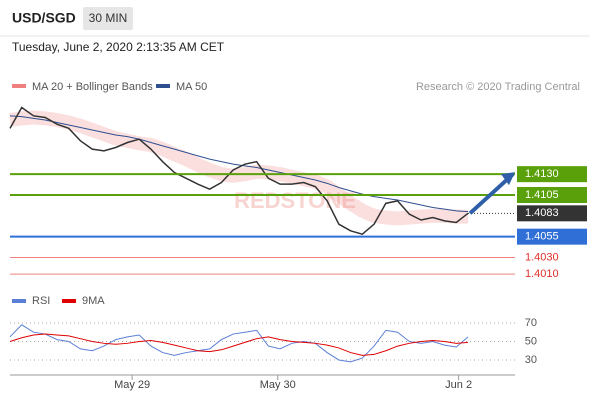 The height and width of the screenshot is (405, 590). Describe the element at coordinates (531, 360) in the screenshot. I see `y-tick-label: 30` at that location.